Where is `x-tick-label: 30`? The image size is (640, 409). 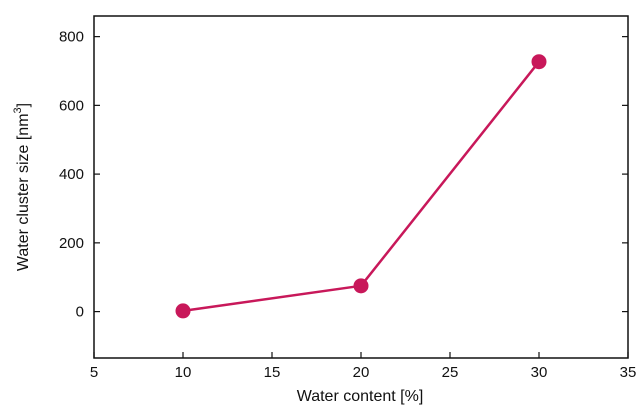
x-tick-label: 30 is located at coordinates (539, 372).